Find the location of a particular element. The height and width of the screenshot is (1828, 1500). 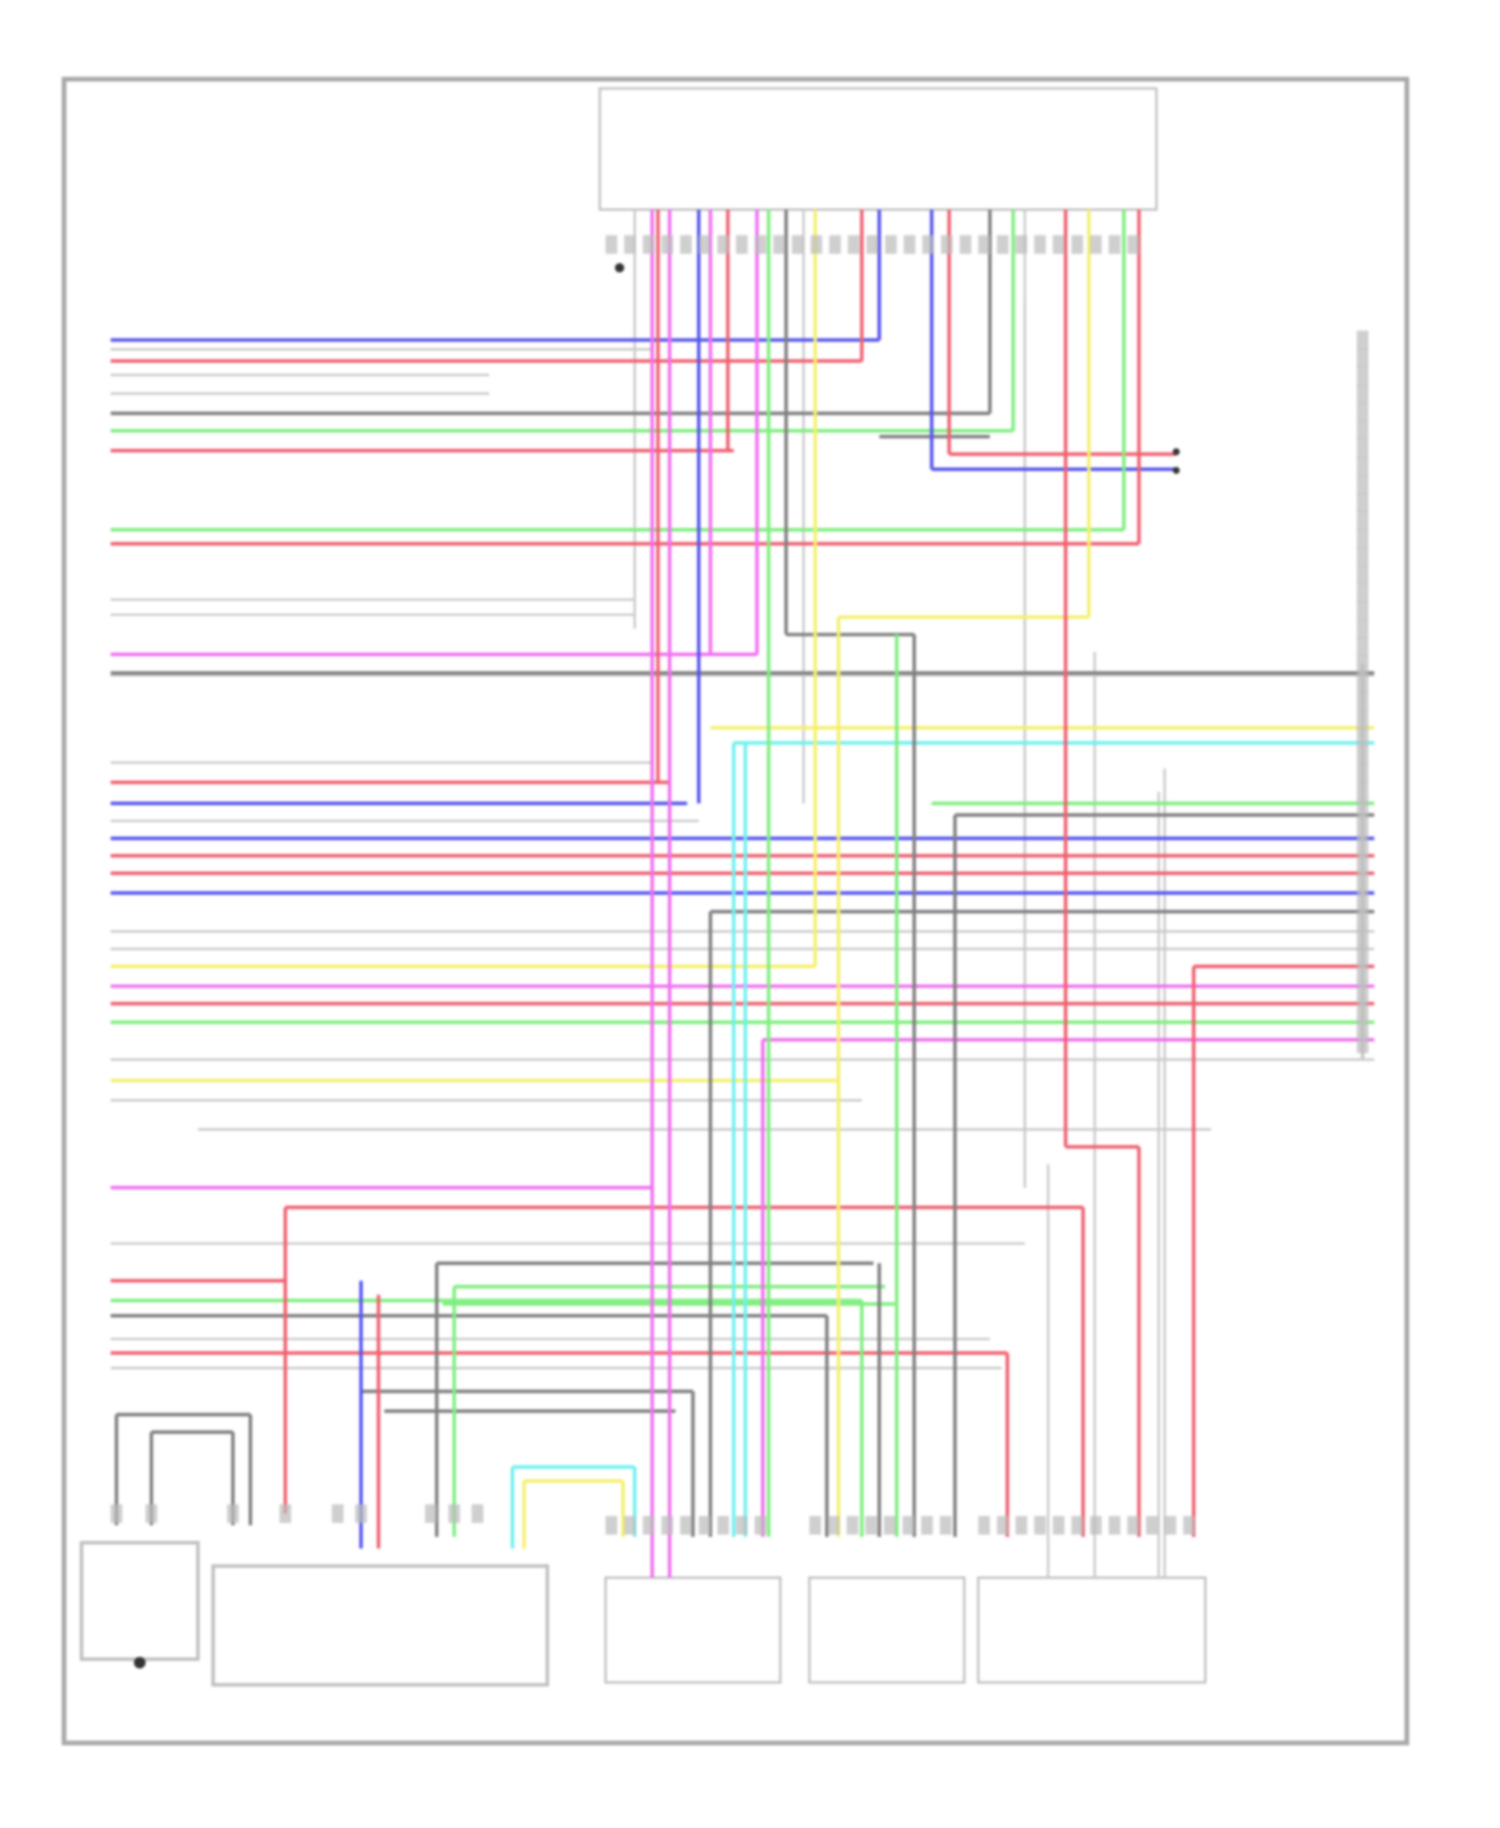

ground-point-top is located at coordinates (619, 268).